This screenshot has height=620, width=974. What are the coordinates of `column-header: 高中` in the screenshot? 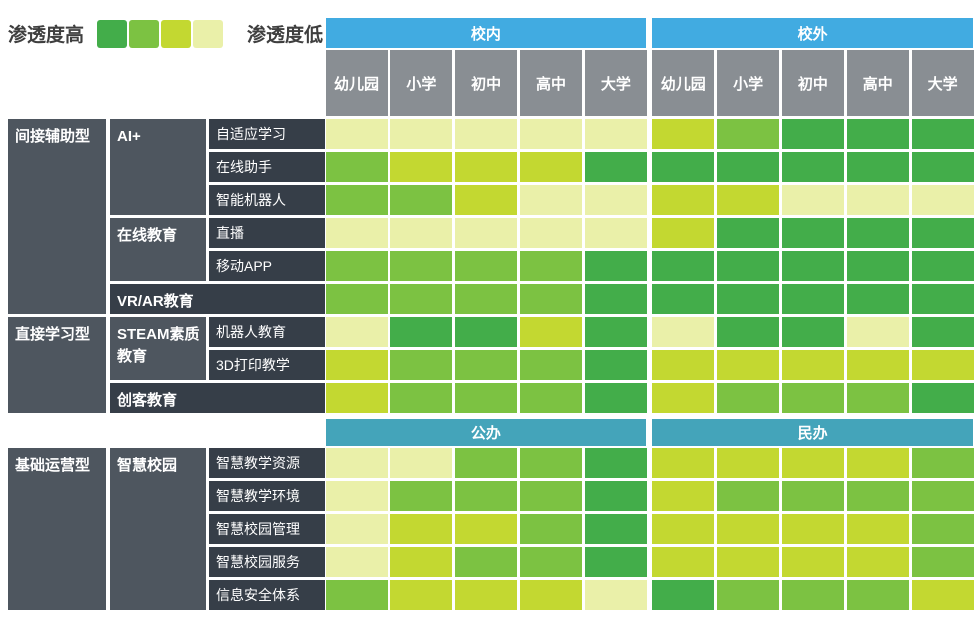 It's located at (551, 83).